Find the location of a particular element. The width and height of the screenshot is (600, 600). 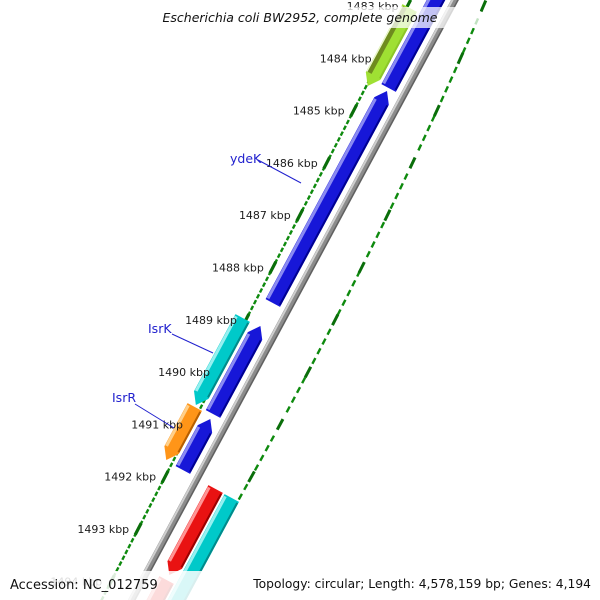

kbp-label-1491: 1491 kbp is located at coordinates (157, 424).